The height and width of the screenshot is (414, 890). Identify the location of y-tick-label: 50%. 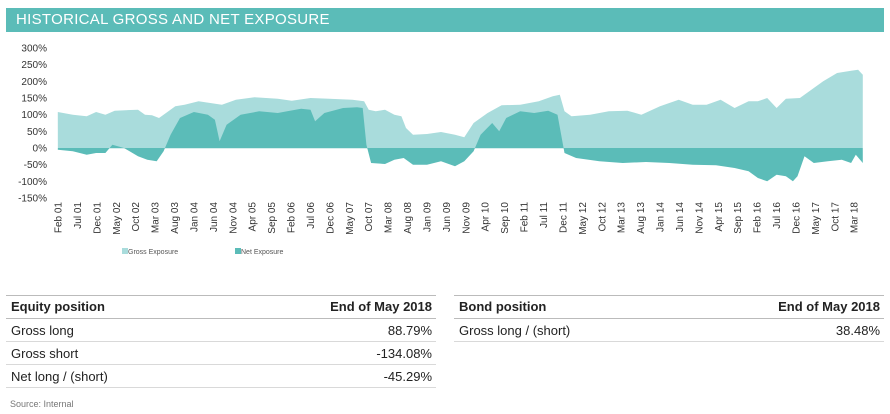
(37, 132).